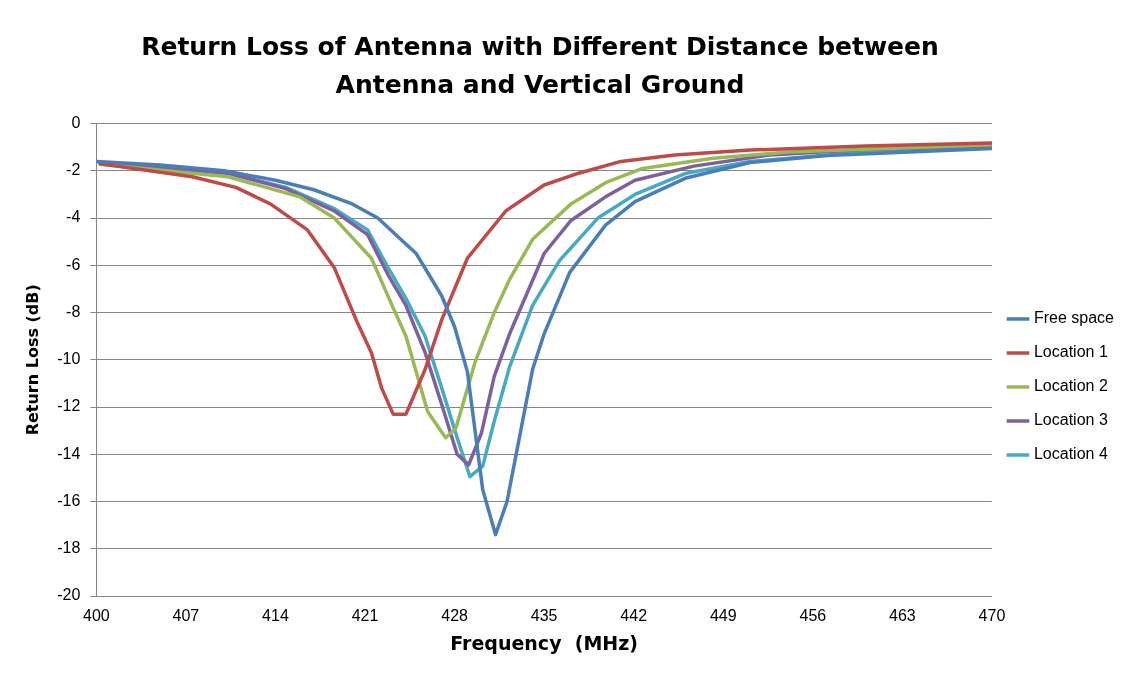 The image size is (1134, 684). I want to click on y-tick-label: -6, so click(73, 264).